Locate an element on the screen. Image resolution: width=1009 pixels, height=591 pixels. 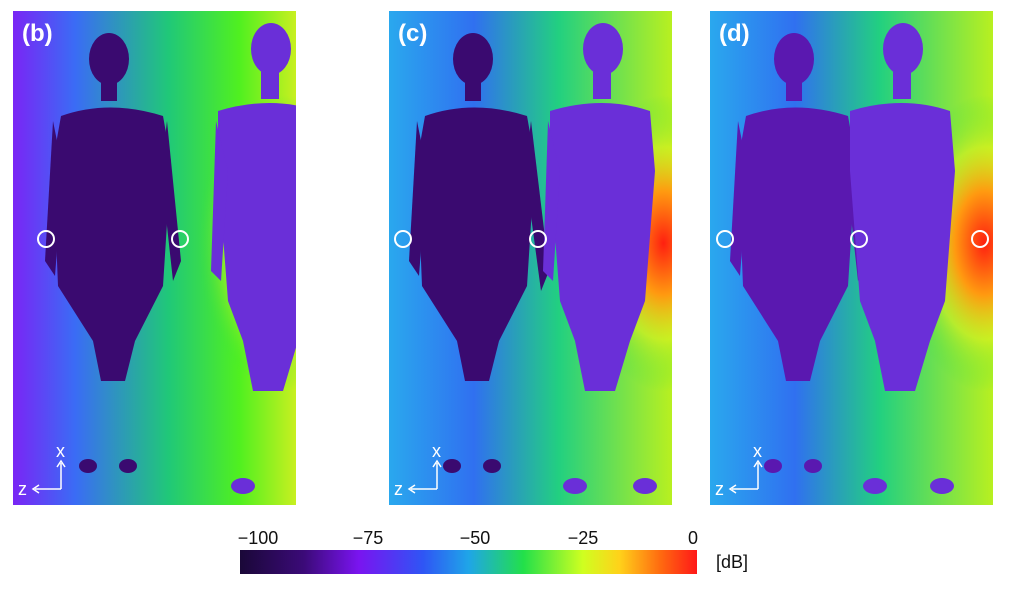
colorbar-tick-4: 0 is located at coordinates (693, 538).